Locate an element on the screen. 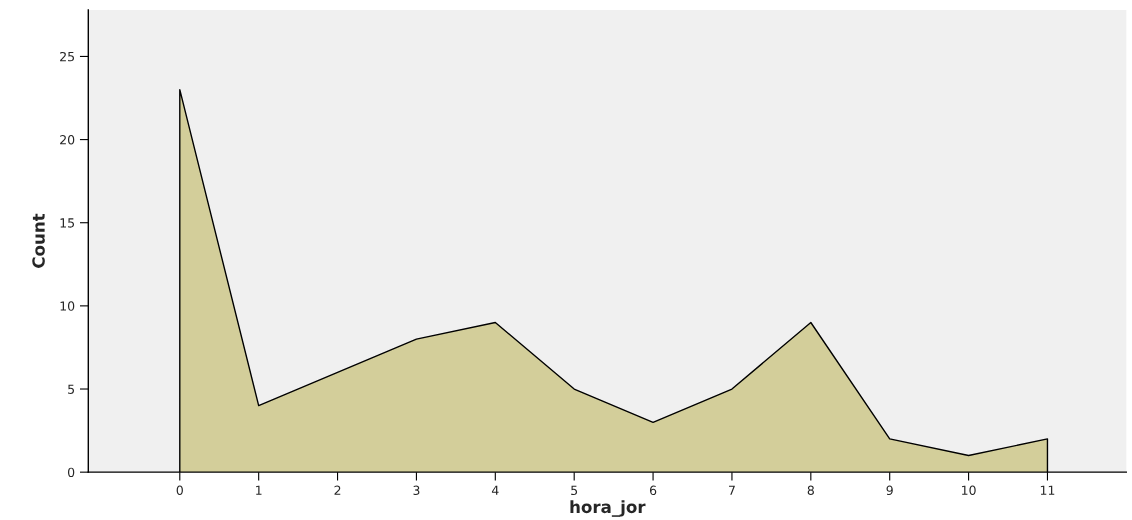 Image resolution: width=1132 pixels, height=520 pixels. x-tick-label: 3 is located at coordinates (416, 490).